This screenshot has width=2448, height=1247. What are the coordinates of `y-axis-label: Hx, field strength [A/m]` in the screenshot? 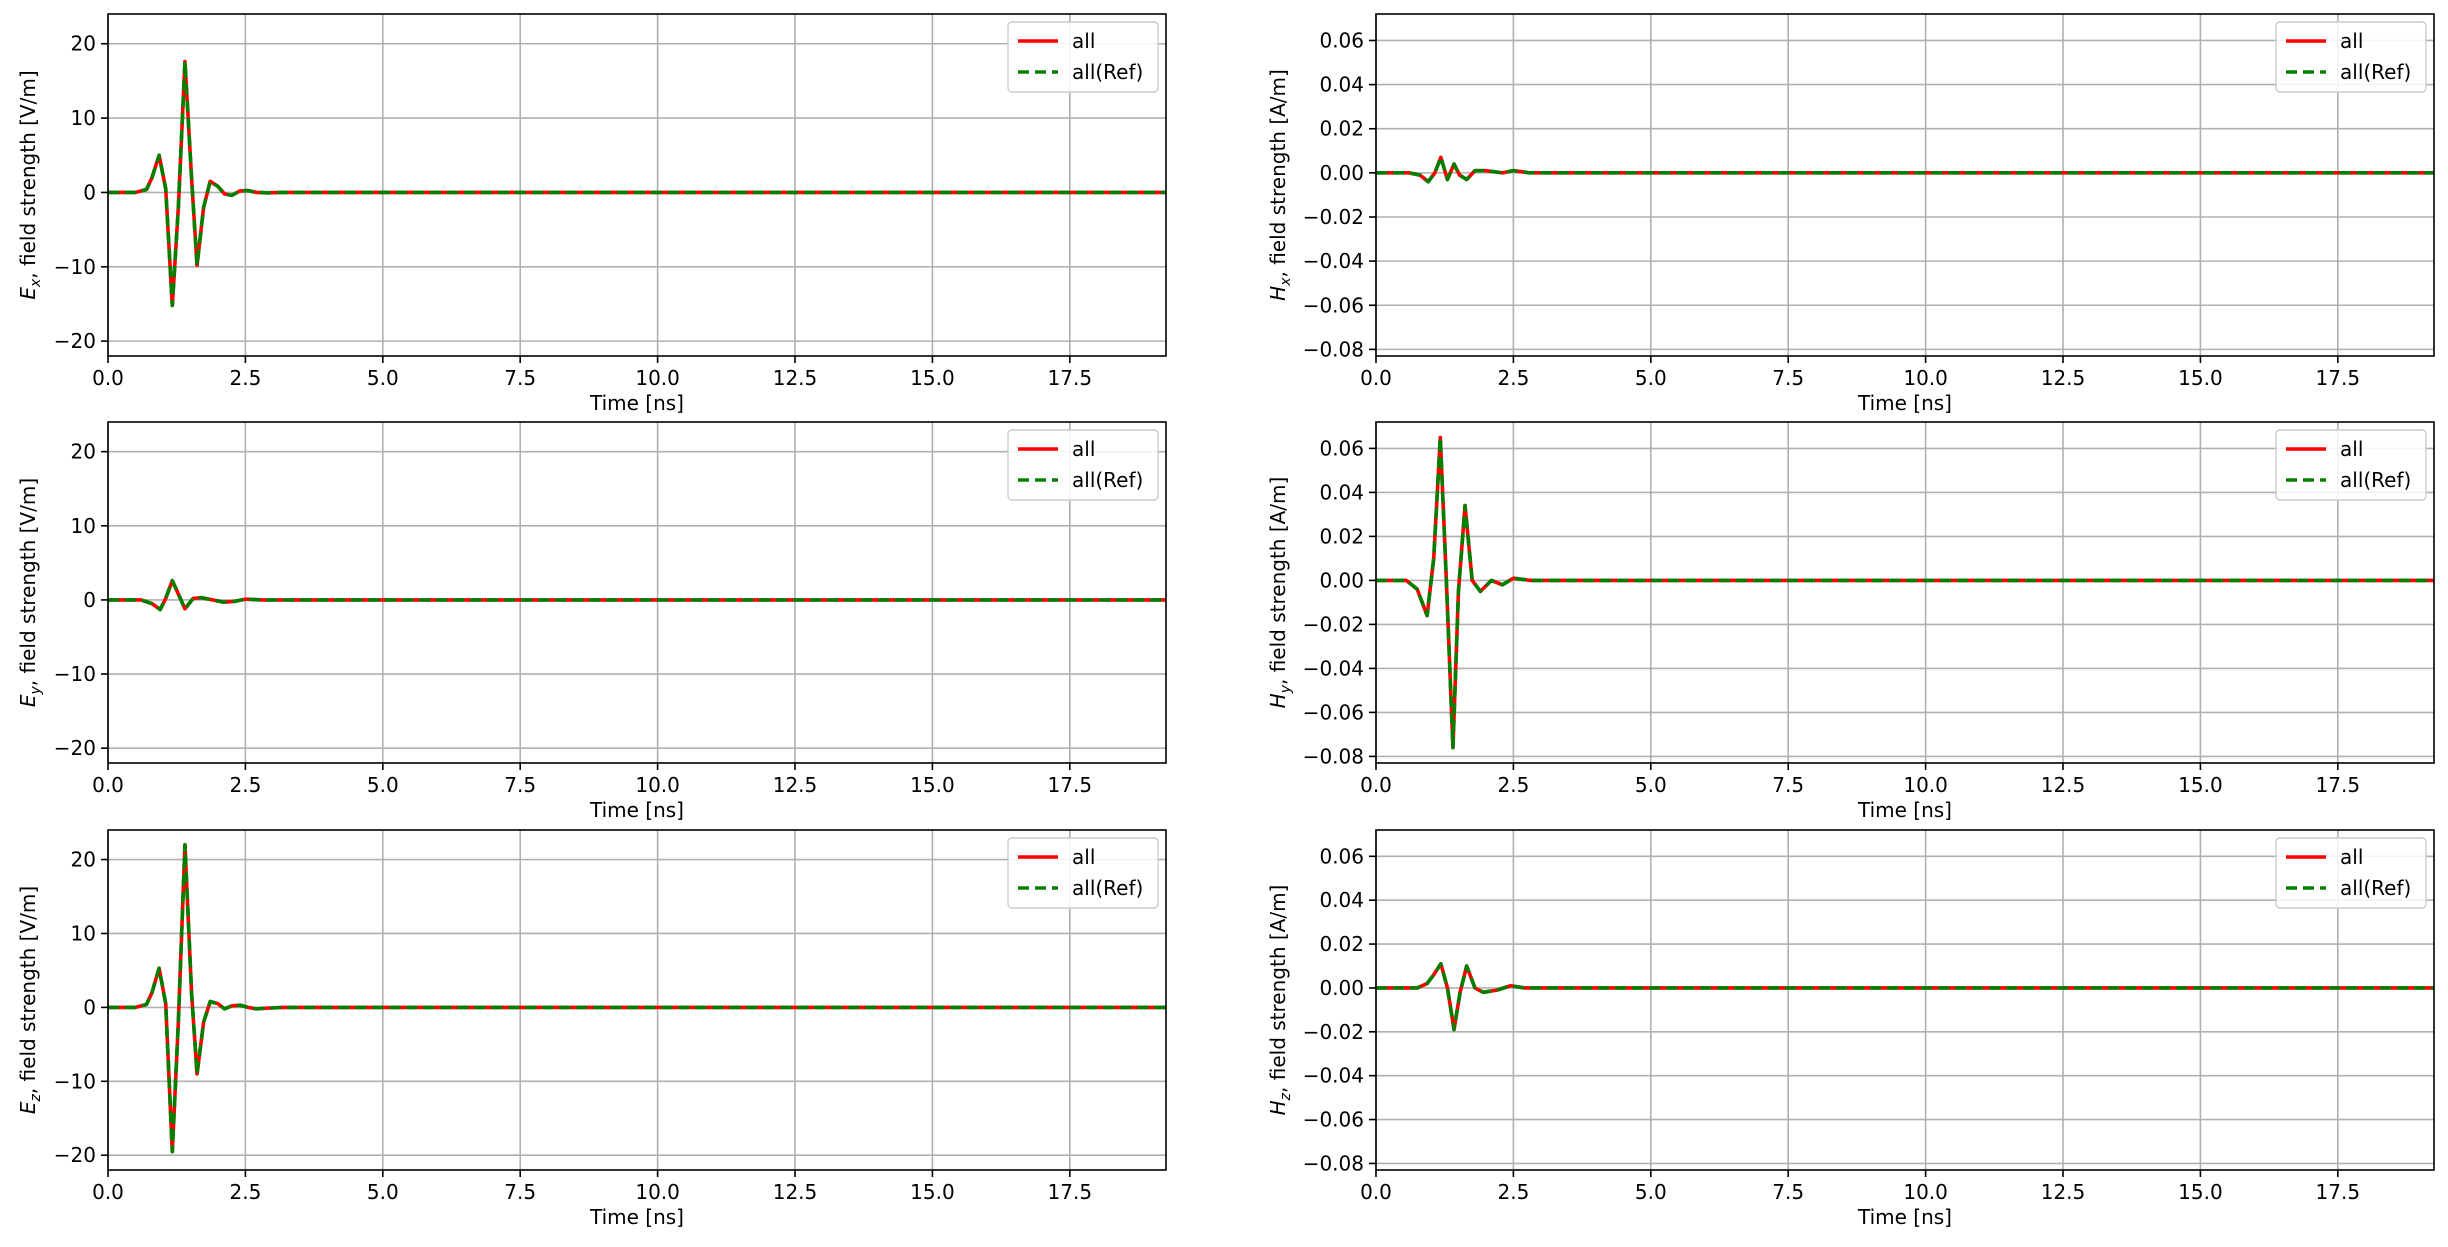 It's located at (1280, 185).